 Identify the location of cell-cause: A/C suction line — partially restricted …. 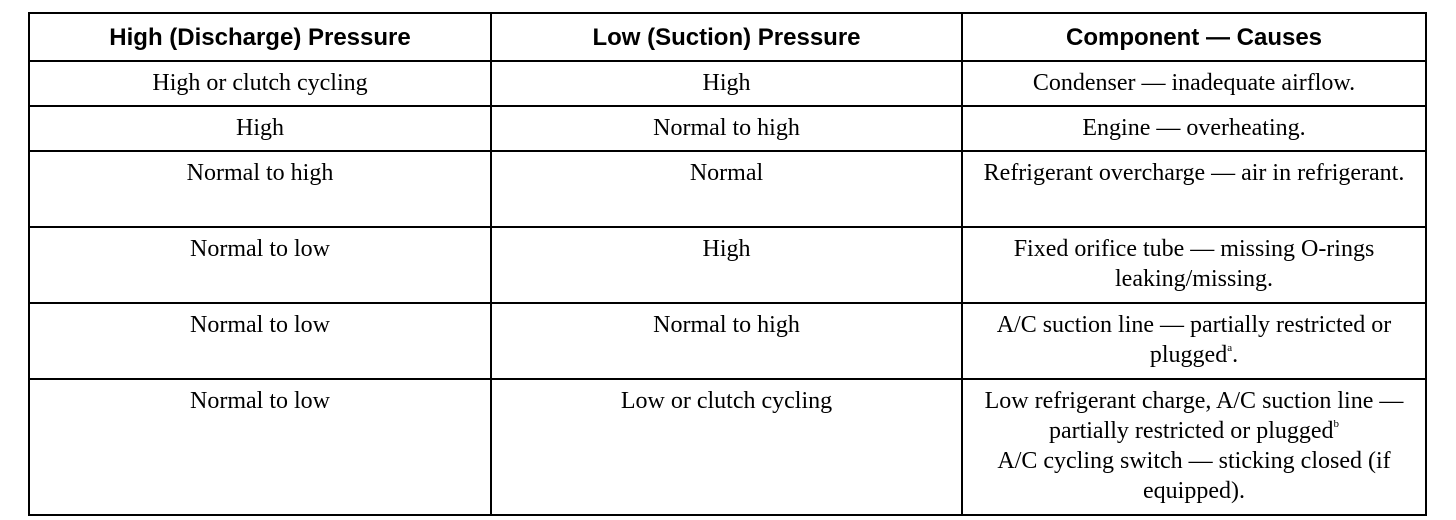
(1194, 341).